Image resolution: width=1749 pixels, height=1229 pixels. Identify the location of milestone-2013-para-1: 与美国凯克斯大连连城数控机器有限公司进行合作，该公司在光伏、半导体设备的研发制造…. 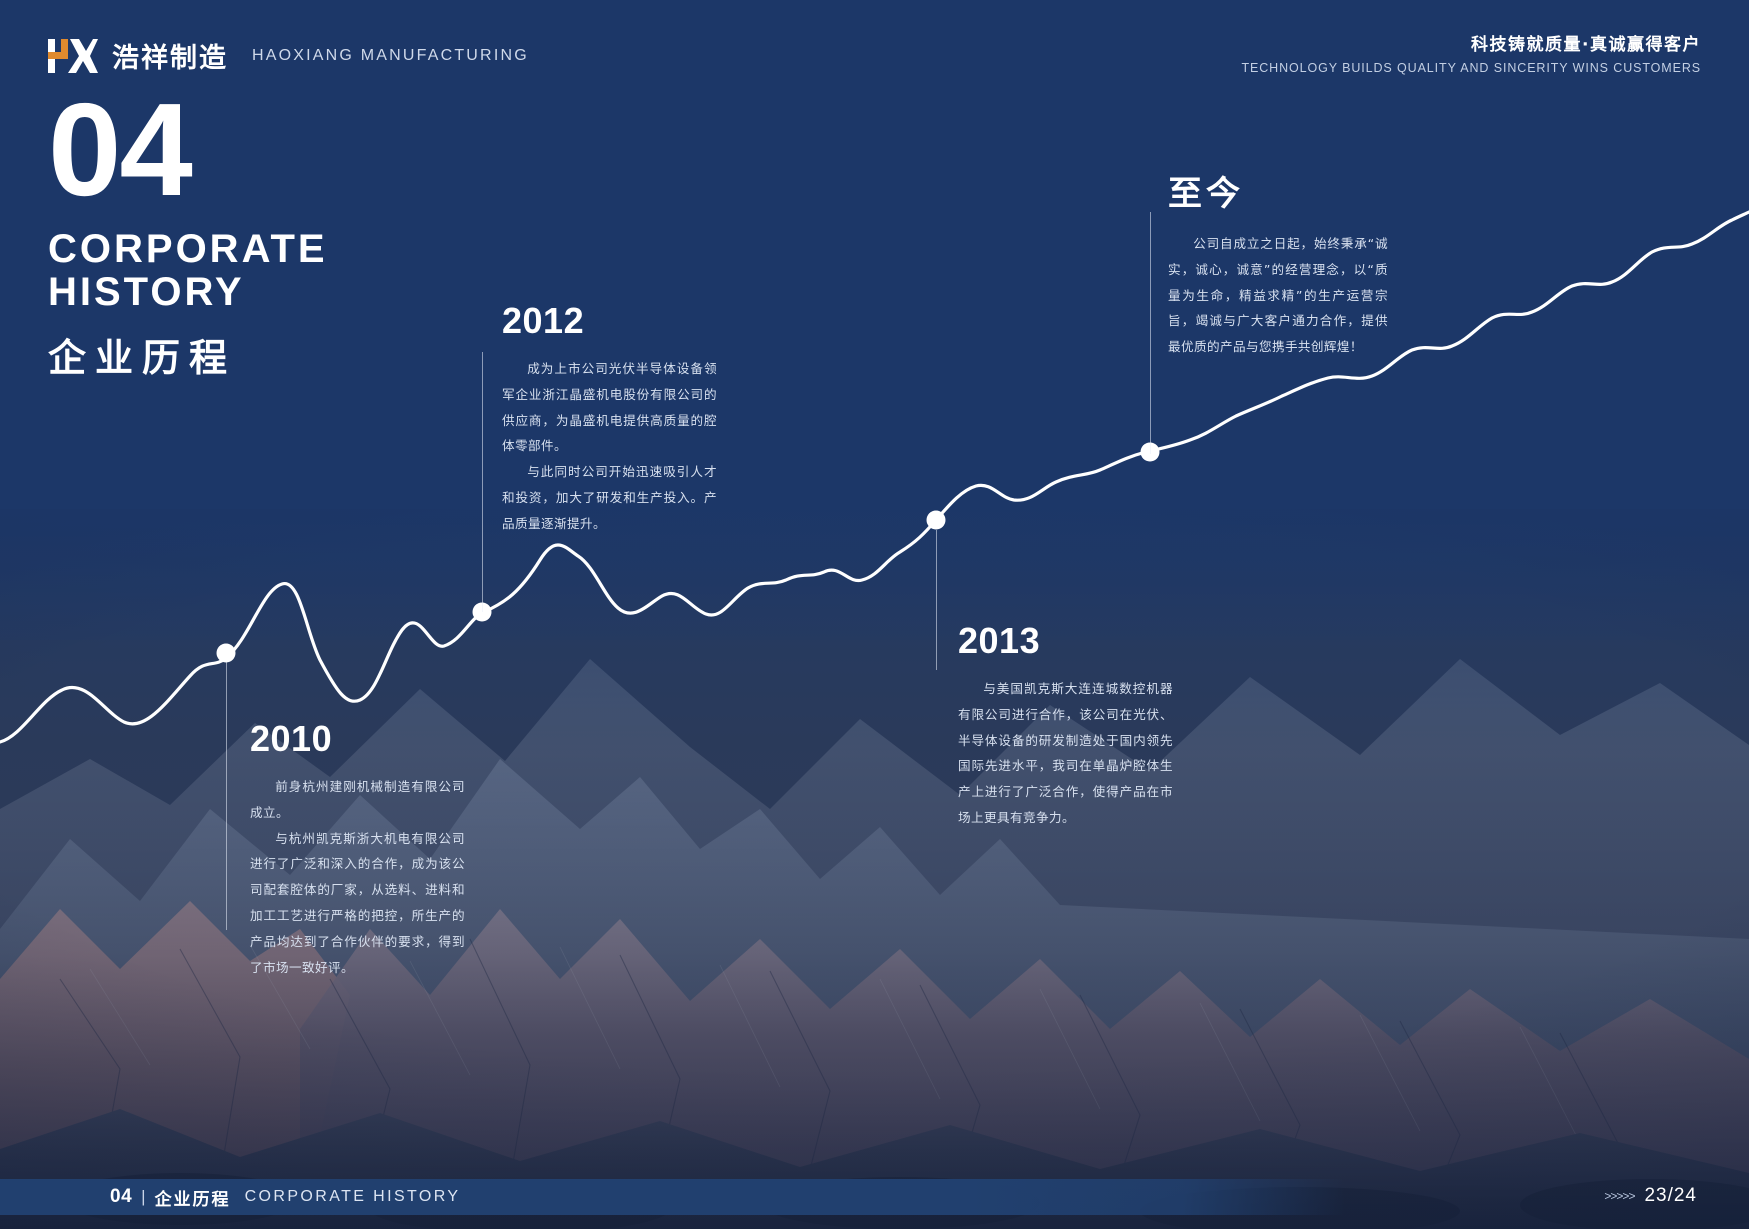
(1065, 753).